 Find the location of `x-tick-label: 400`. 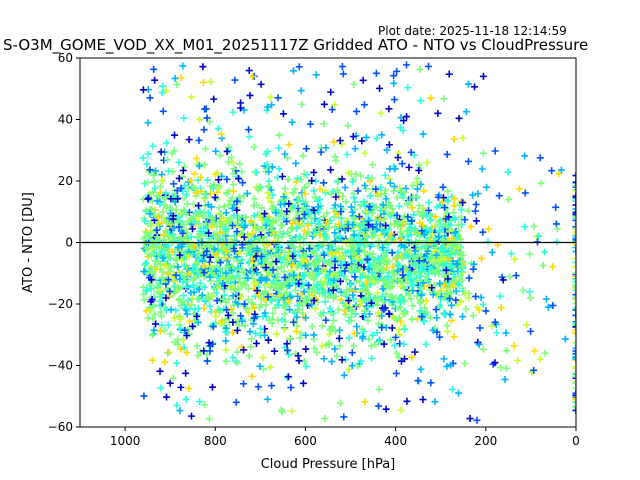

x-tick-label: 400 is located at coordinates (395, 441).